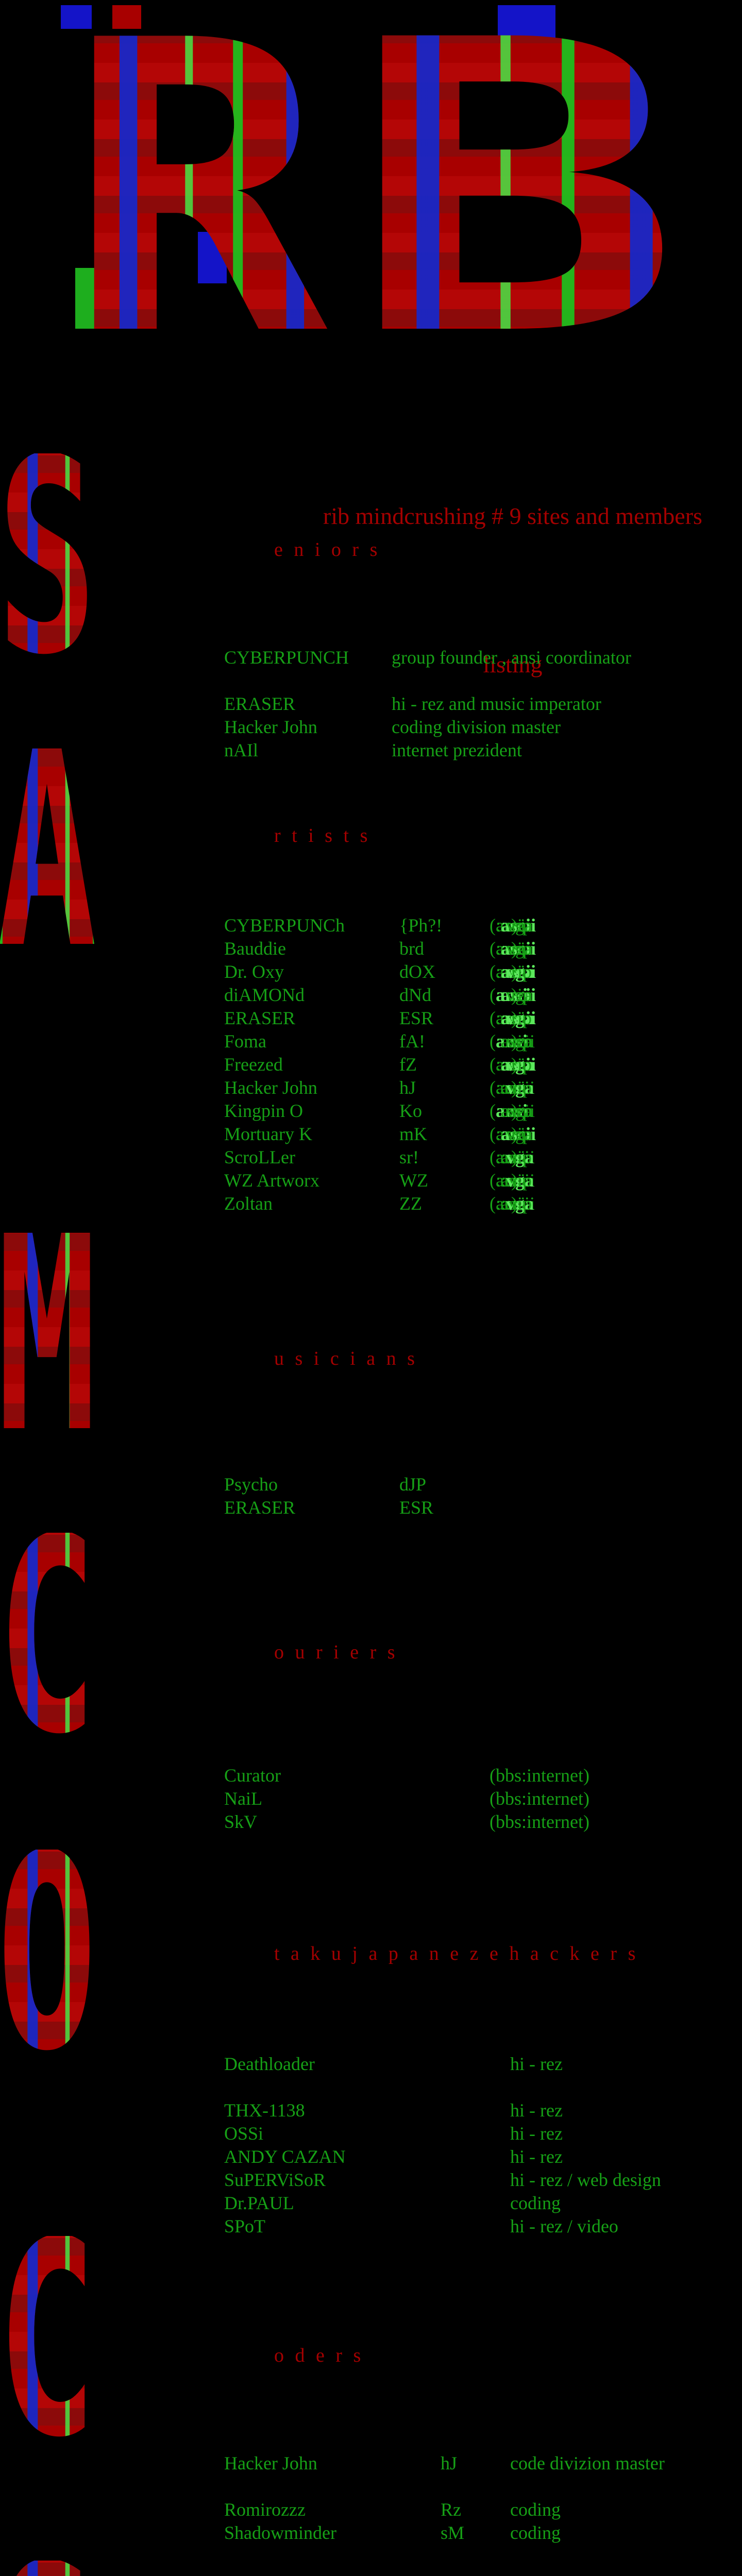  Describe the element at coordinates (413, 1180) in the screenshot. I see `member-alias: WZ` at that location.